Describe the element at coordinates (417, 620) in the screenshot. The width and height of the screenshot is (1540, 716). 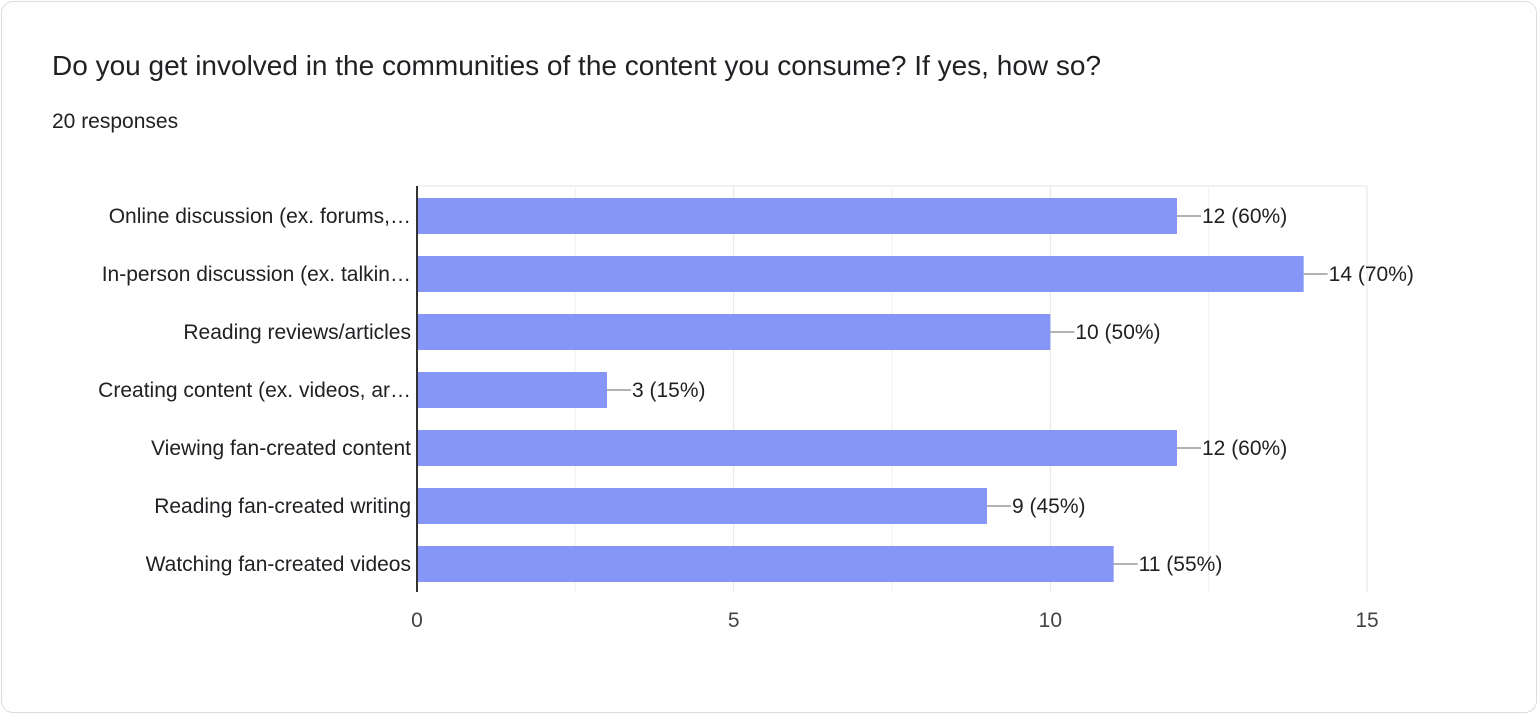
I see `x-tick-label: 0` at that location.